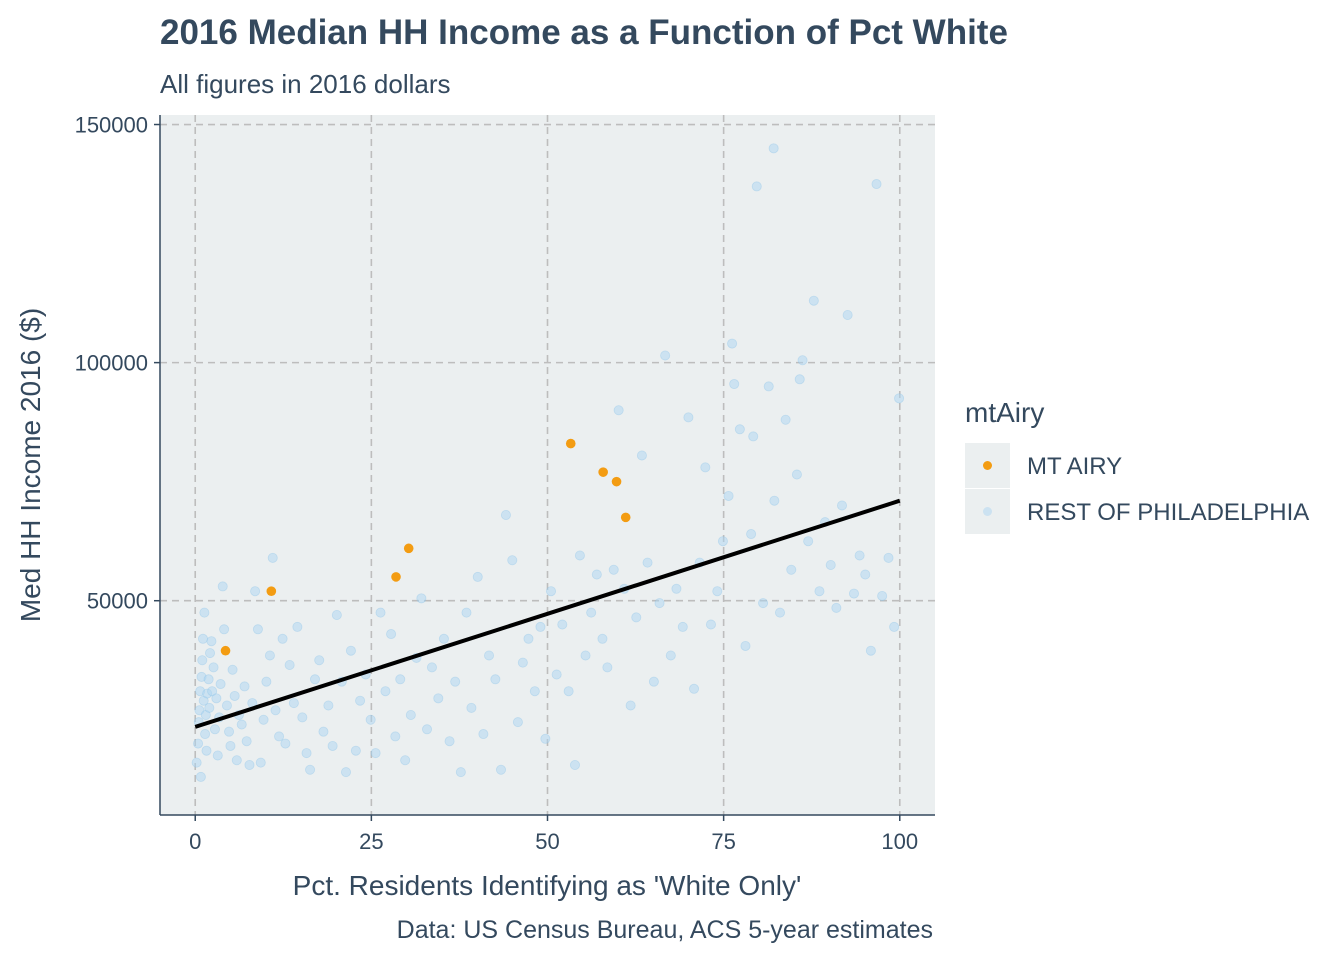 Image resolution: width=1344 pixels, height=960 pixels. What do you see at coordinates (987, 465) in the screenshot?
I see `legend-key-mt-airy` at bounding box center [987, 465].